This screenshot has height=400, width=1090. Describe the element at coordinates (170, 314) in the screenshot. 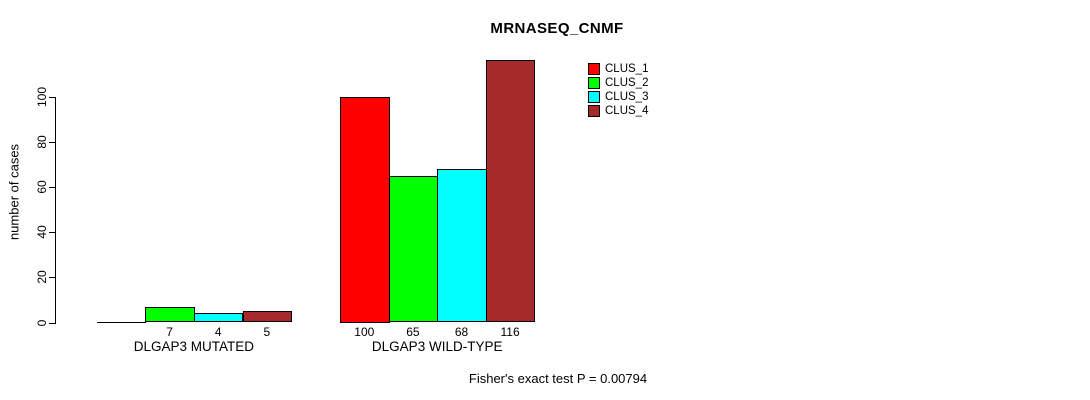

I see `bar-clus_2-group1` at that location.